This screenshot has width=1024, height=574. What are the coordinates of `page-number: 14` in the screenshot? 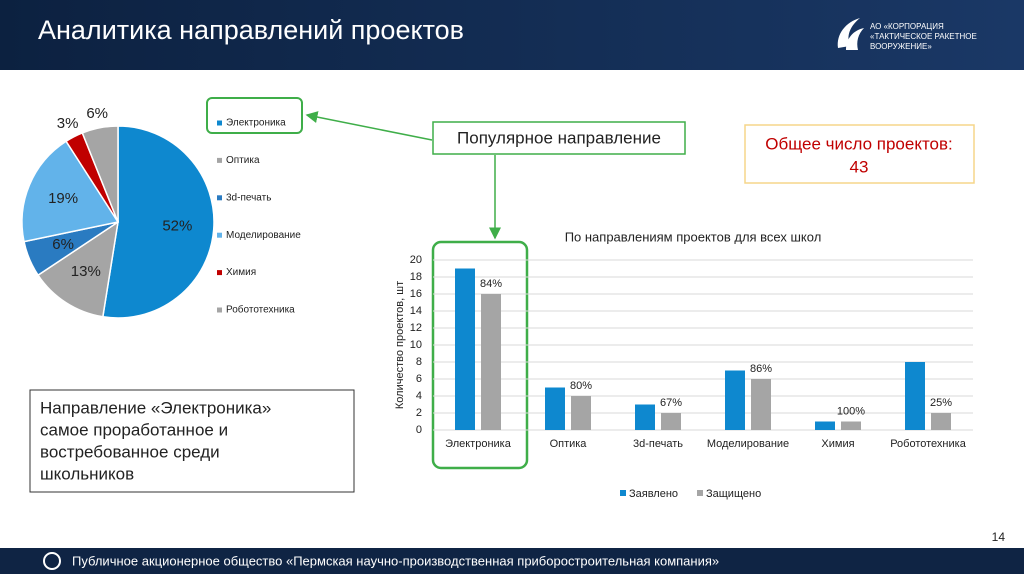 It's located at (999, 537).